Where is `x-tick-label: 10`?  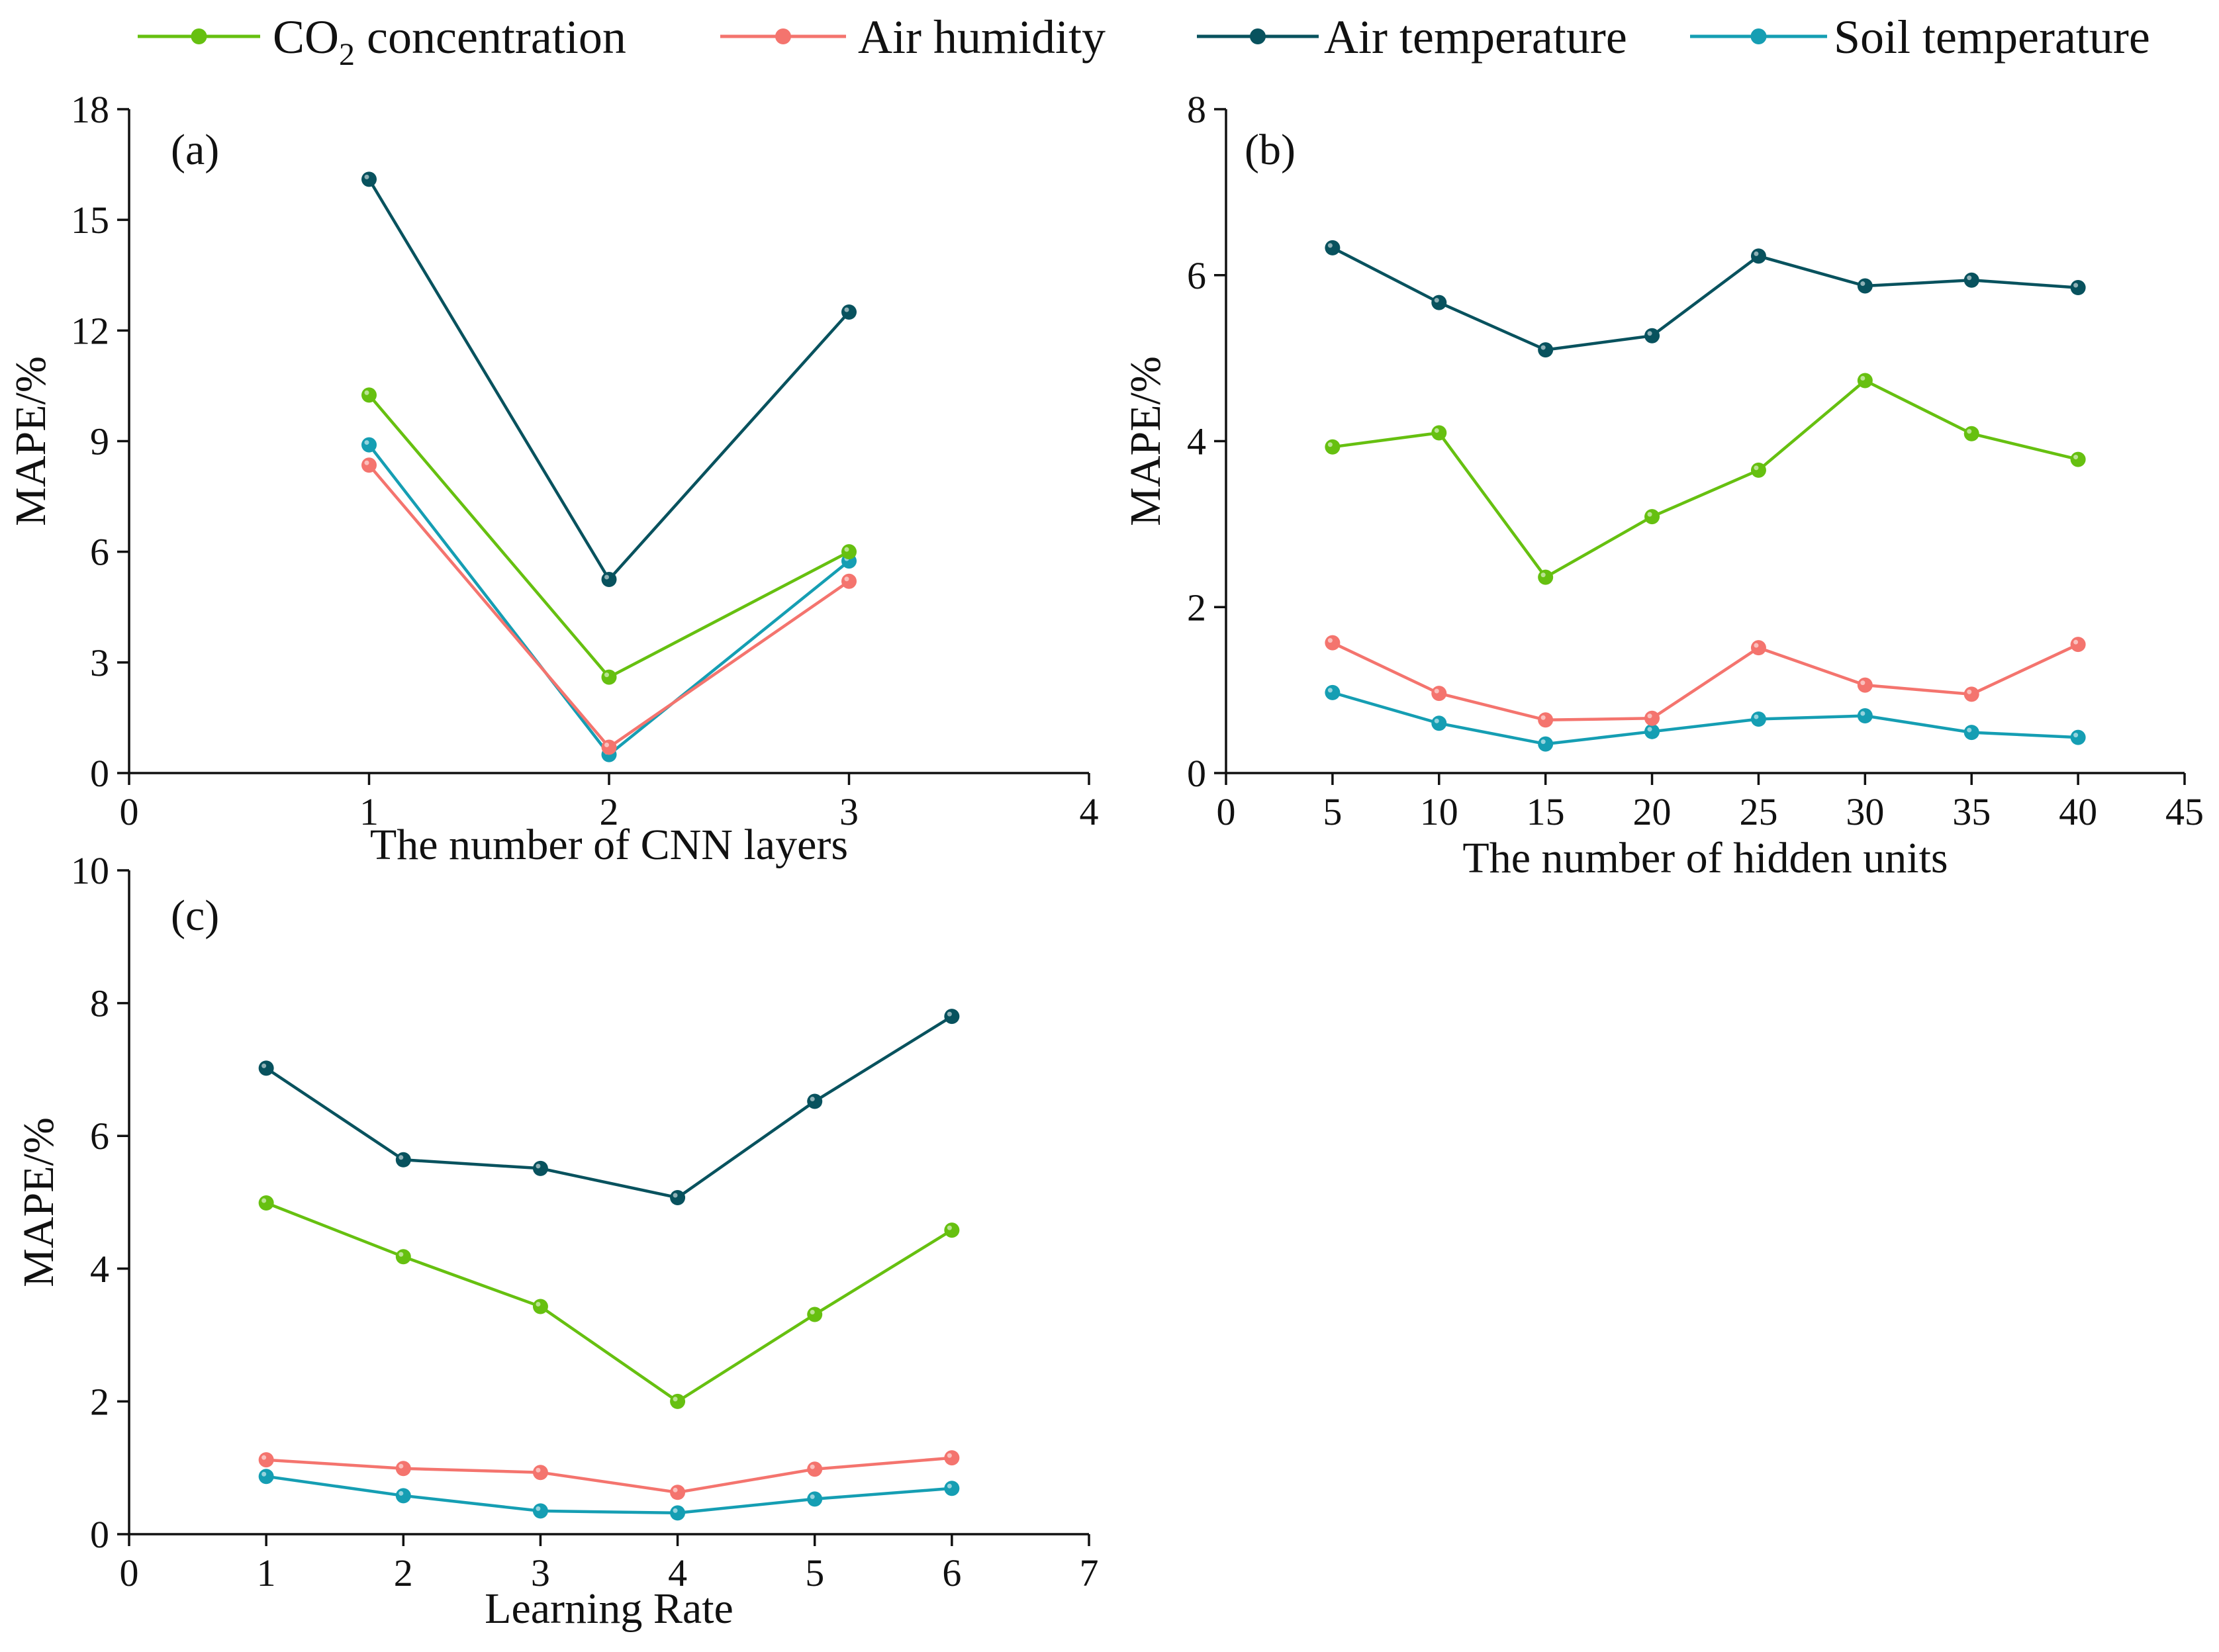 x-tick-label: 10 is located at coordinates (1439, 811).